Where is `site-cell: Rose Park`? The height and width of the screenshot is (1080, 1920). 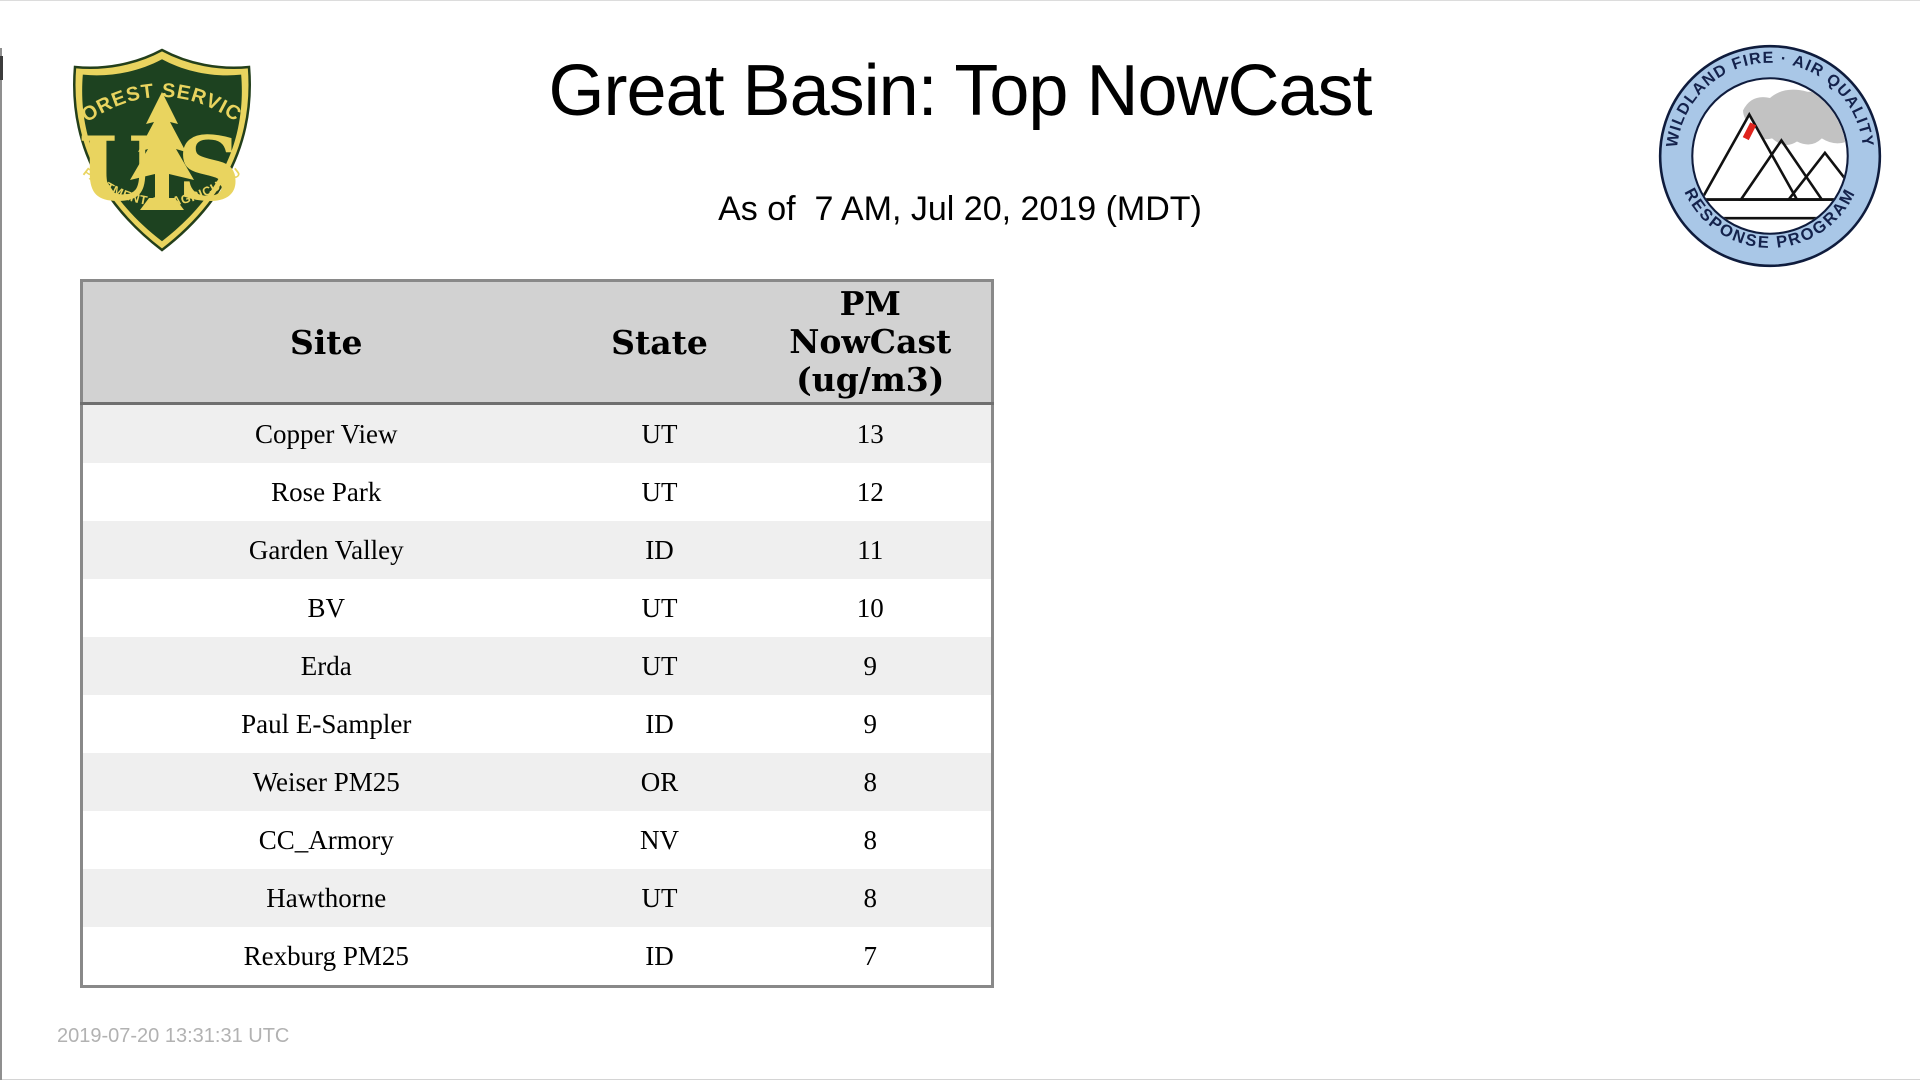
site-cell: Rose Park is located at coordinates (325, 492).